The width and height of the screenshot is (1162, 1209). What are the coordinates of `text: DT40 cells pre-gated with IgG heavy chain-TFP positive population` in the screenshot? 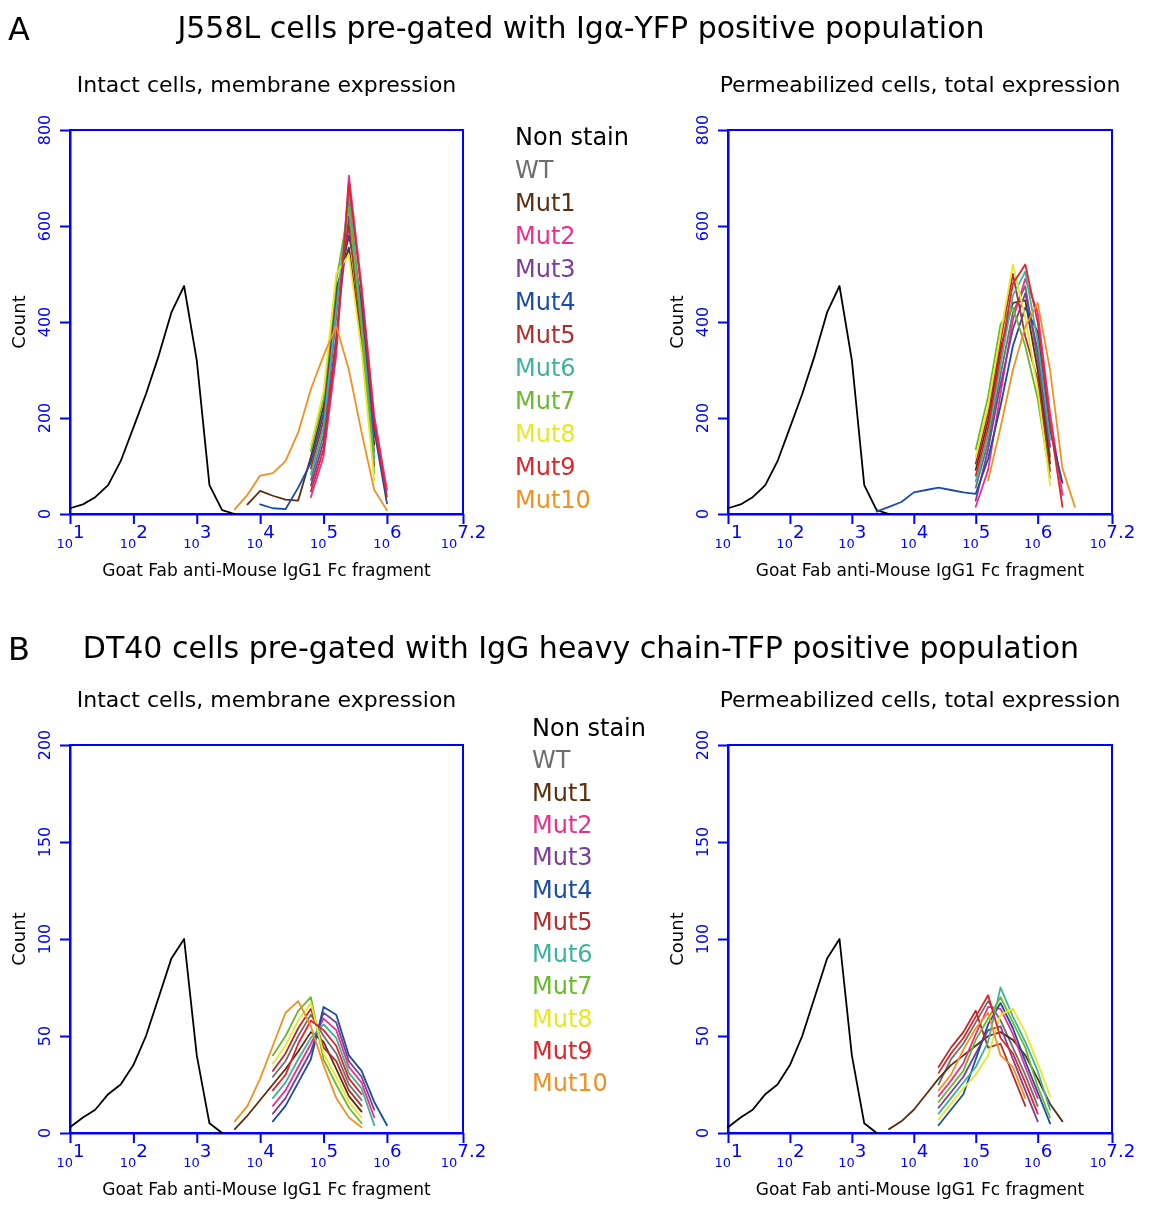 It's located at (581, 647).